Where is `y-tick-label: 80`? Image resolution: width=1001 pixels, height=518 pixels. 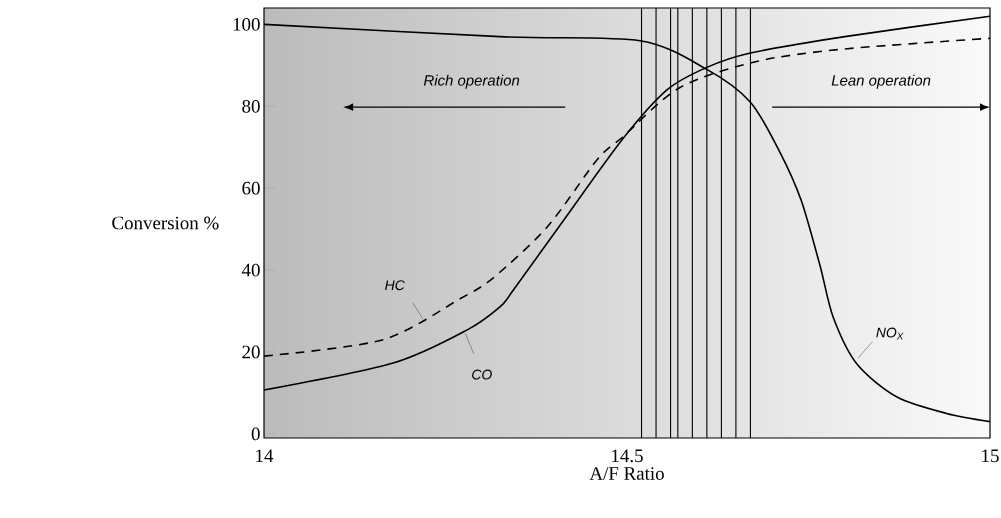 y-tick-label: 80 is located at coordinates (251, 106).